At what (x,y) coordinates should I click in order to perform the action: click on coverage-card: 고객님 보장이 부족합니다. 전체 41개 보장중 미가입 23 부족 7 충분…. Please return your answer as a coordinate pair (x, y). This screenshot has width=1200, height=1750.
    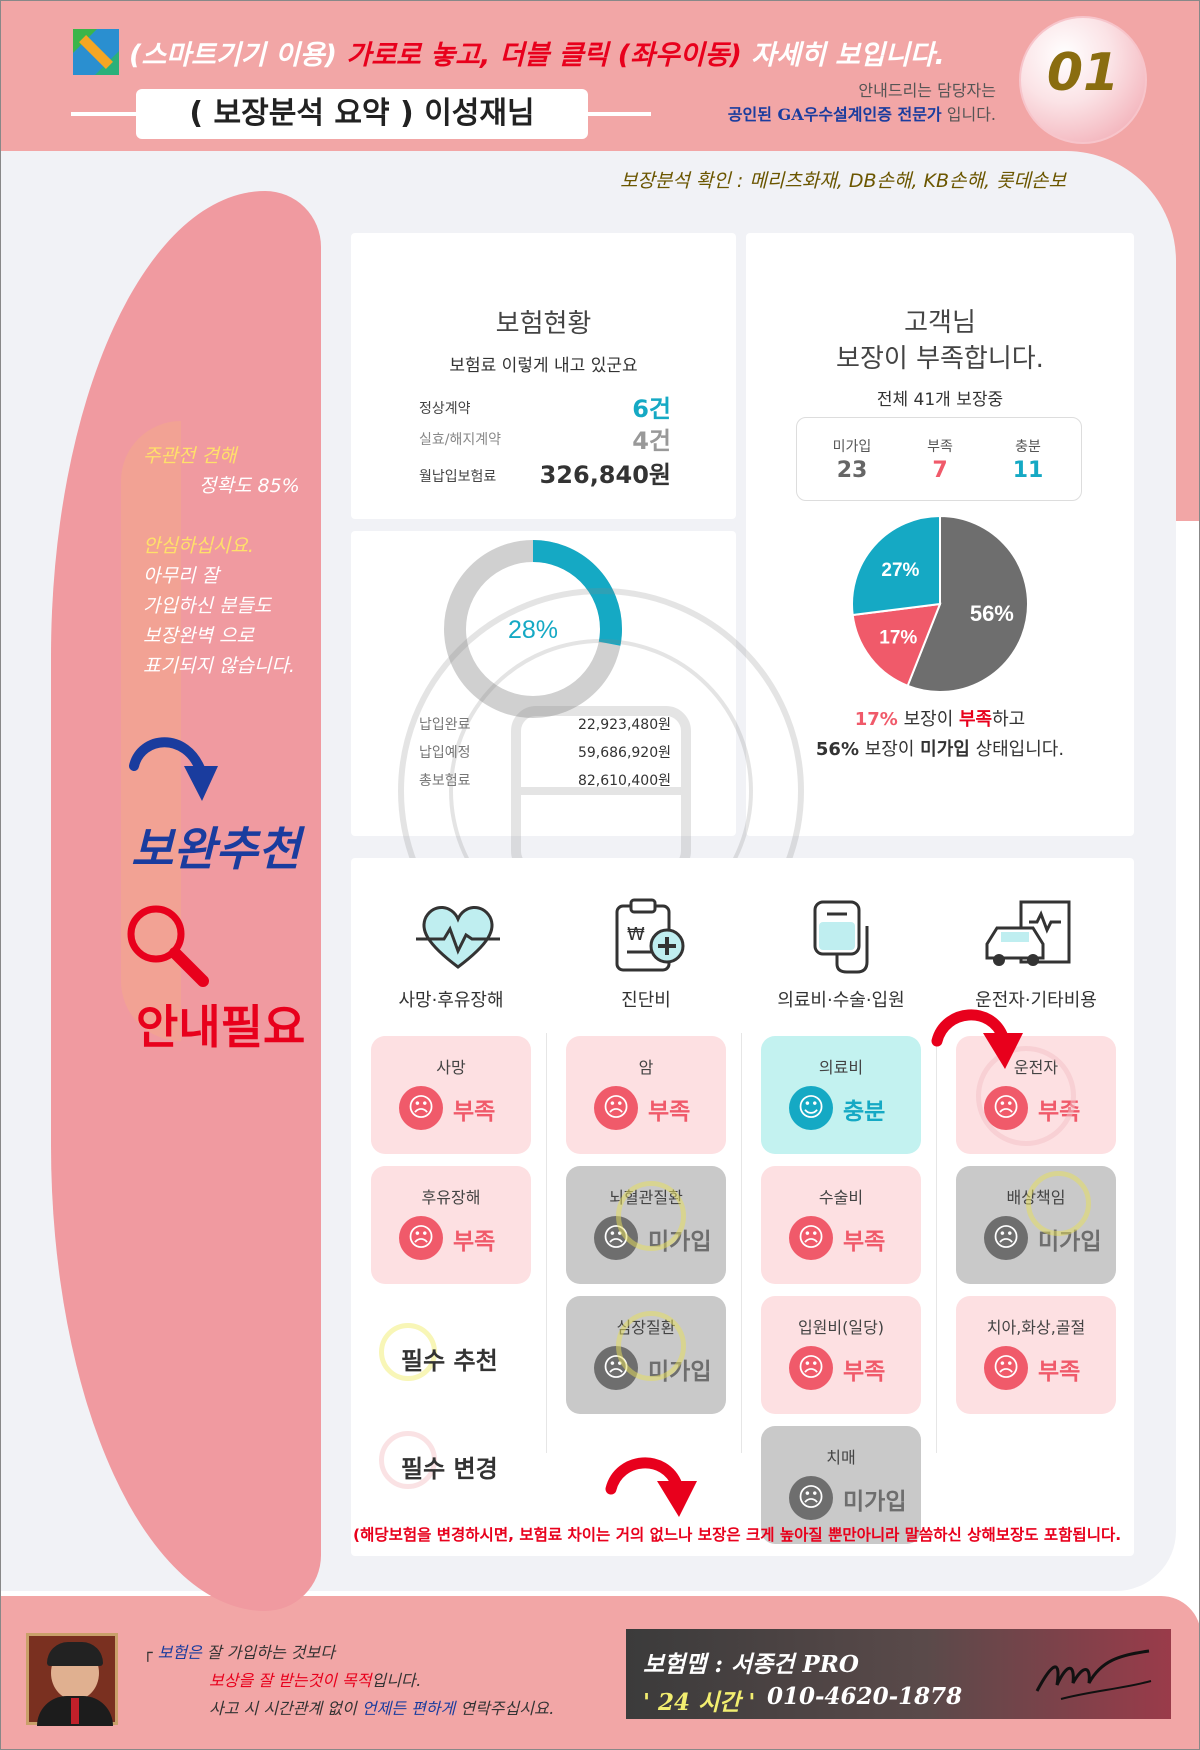
    Looking at the image, I should click on (940, 534).